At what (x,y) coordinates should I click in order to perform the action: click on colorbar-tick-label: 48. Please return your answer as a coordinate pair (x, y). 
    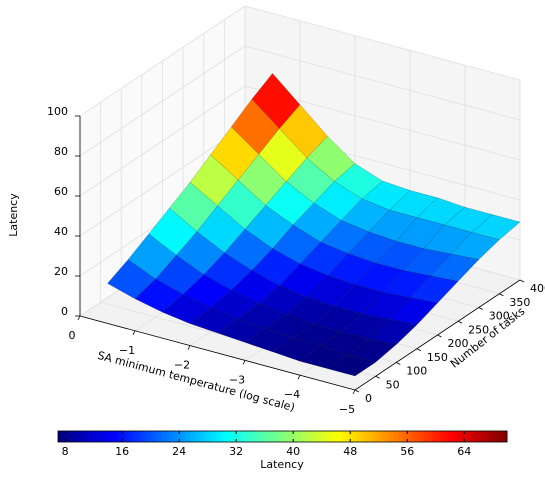
    Looking at the image, I should click on (350, 451).